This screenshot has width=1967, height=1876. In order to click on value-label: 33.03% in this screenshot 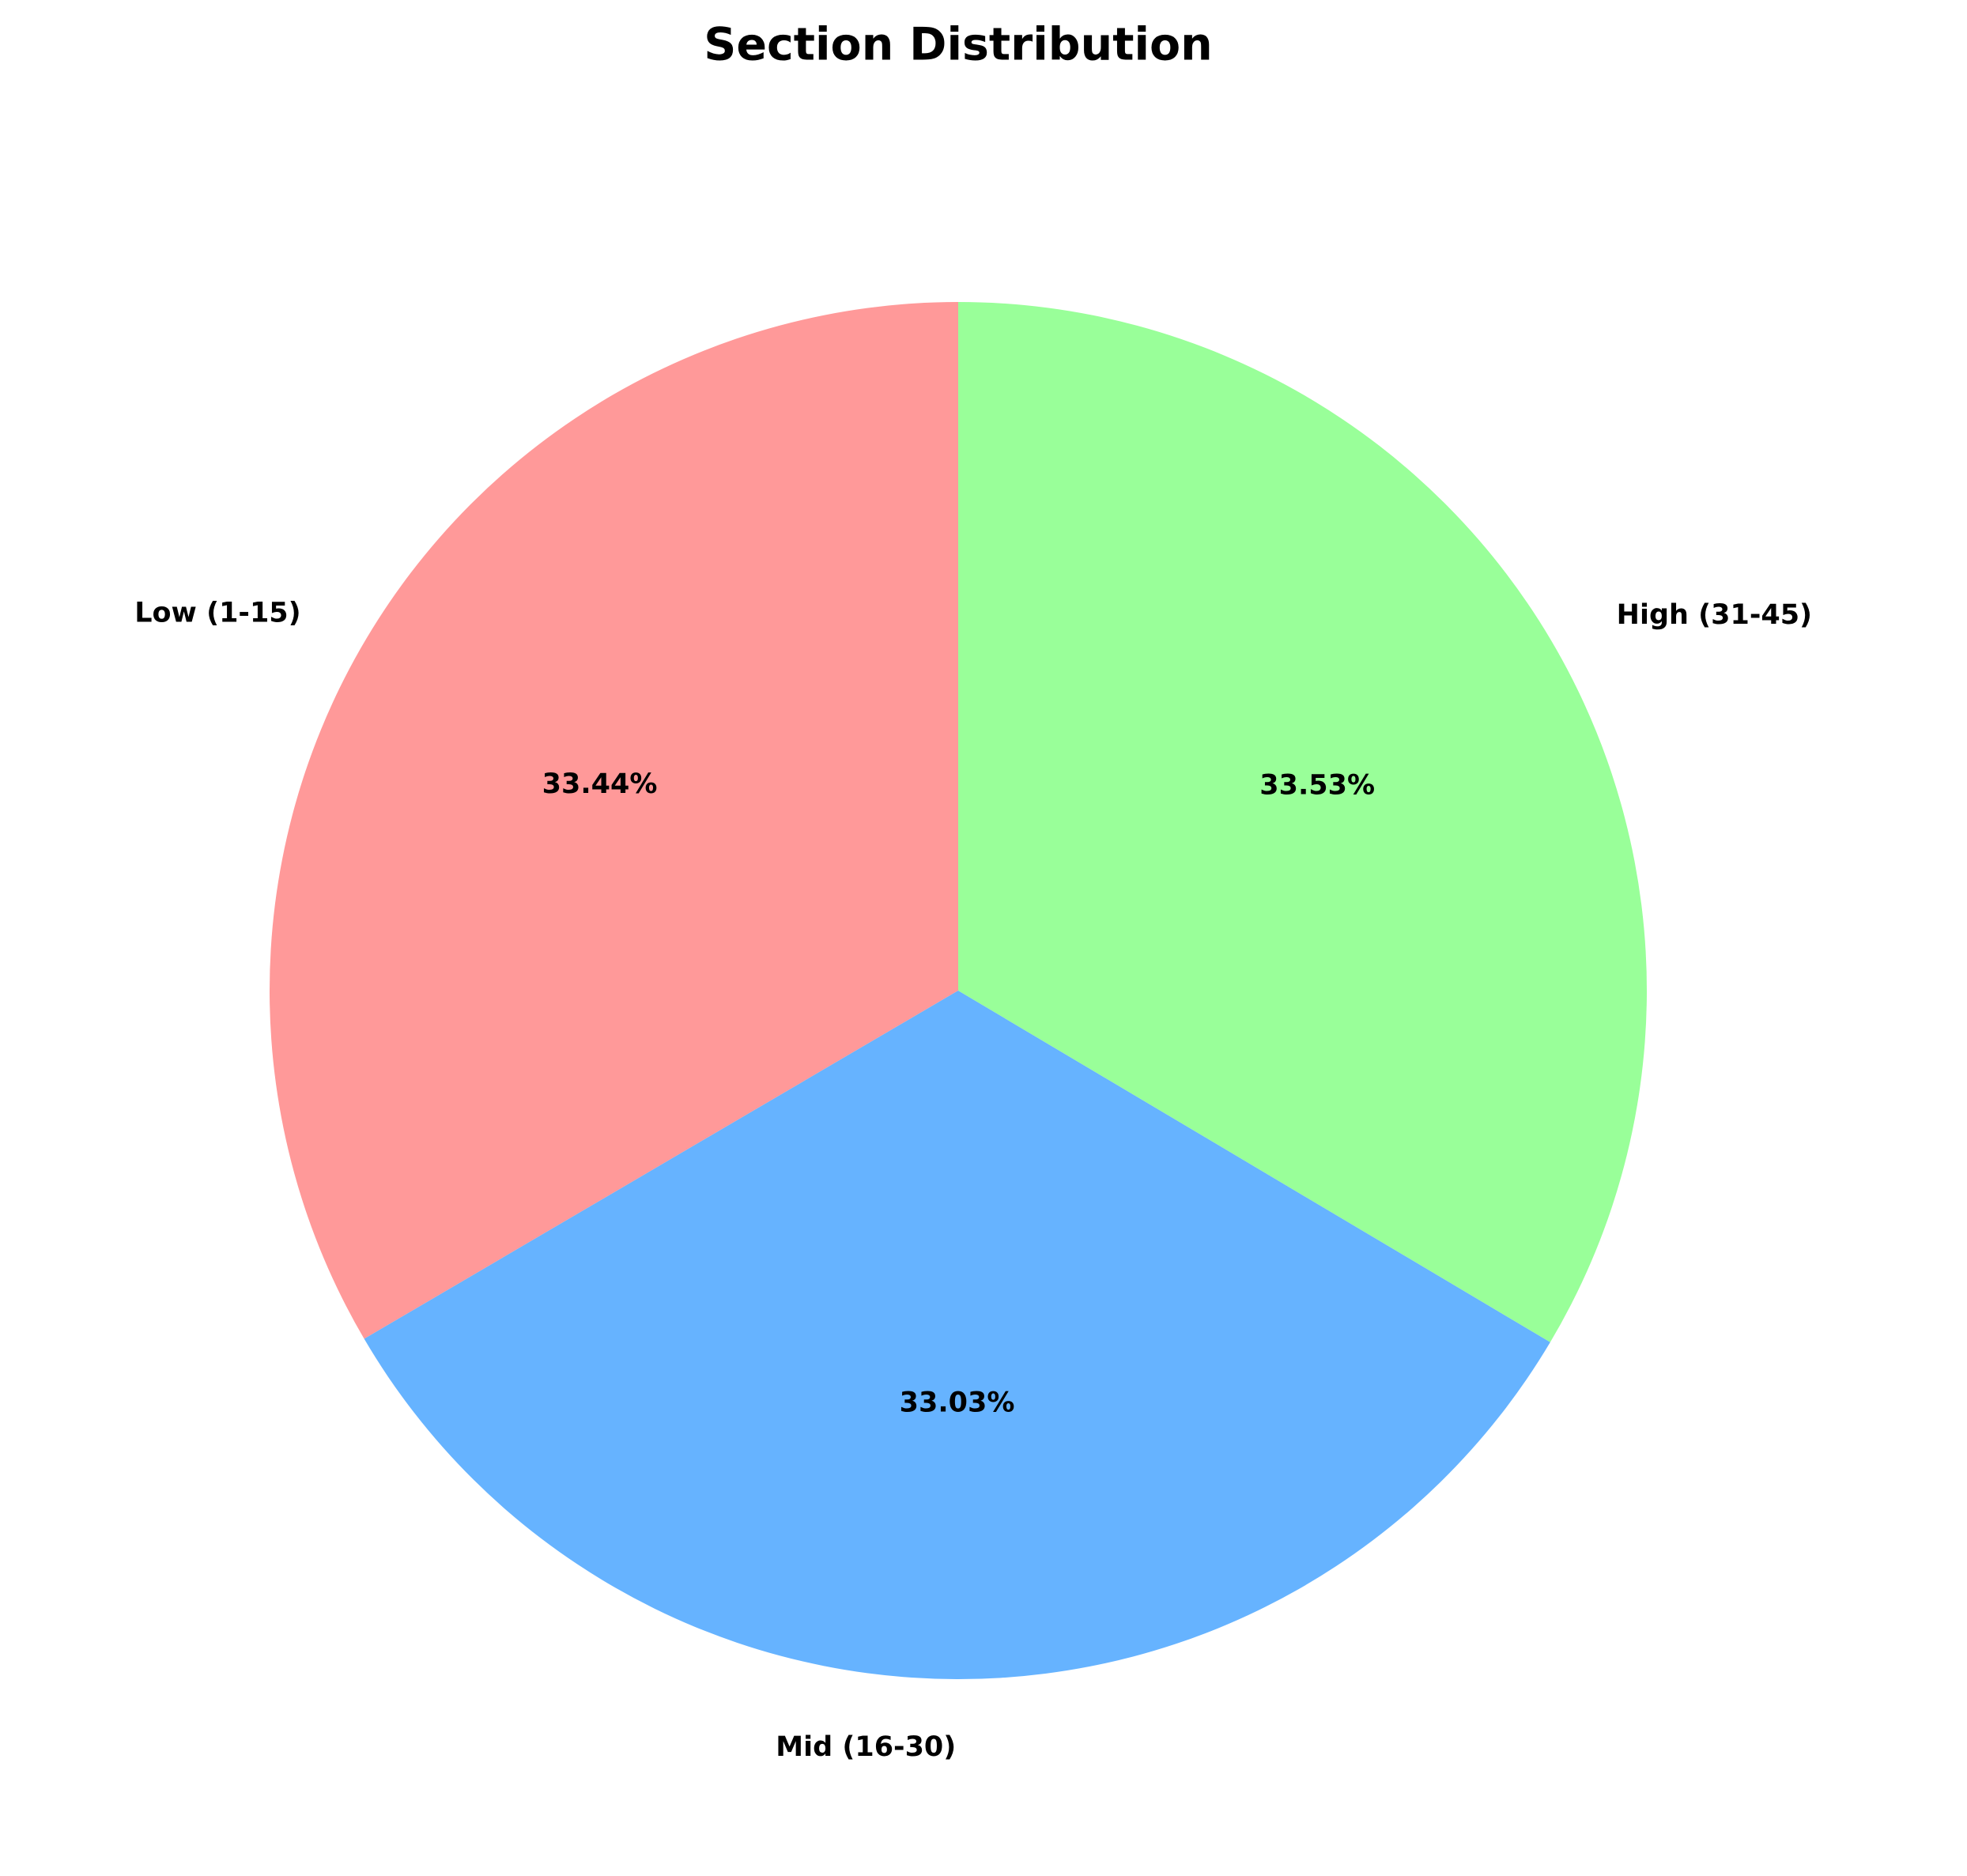, I will do `click(957, 1403)`.